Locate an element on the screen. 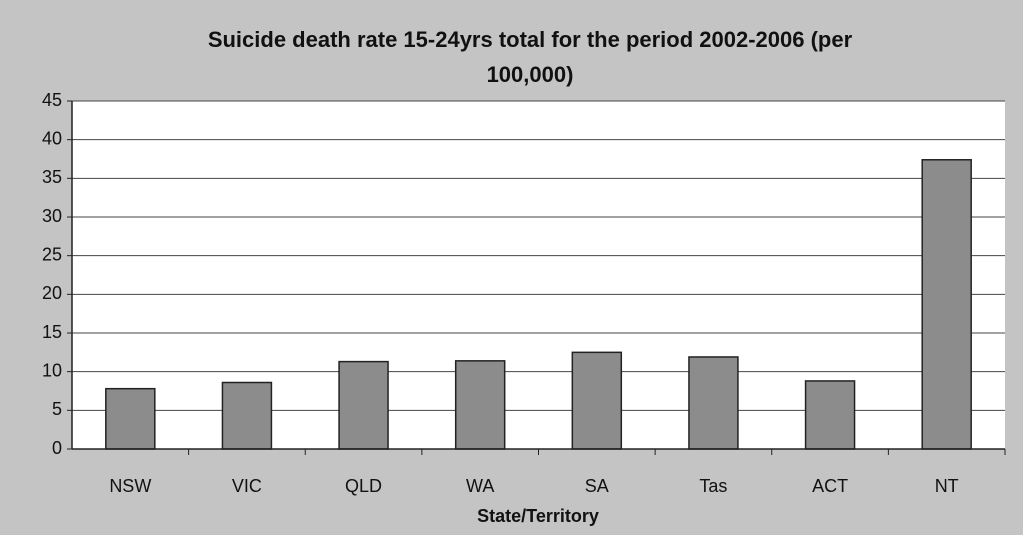 The width and height of the screenshot is (1023, 535). y-tick-label: 15 is located at coordinates (52, 332).